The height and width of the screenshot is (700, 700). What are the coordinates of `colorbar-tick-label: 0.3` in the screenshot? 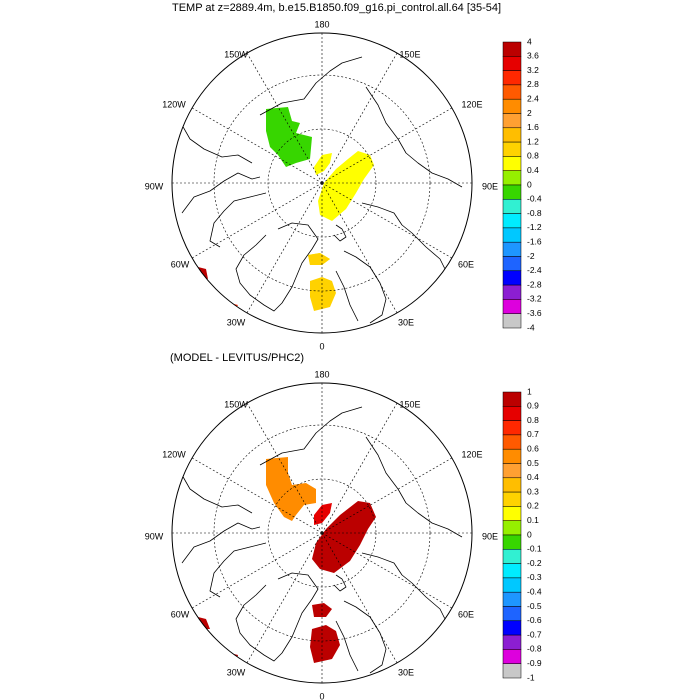 It's located at (533, 491).